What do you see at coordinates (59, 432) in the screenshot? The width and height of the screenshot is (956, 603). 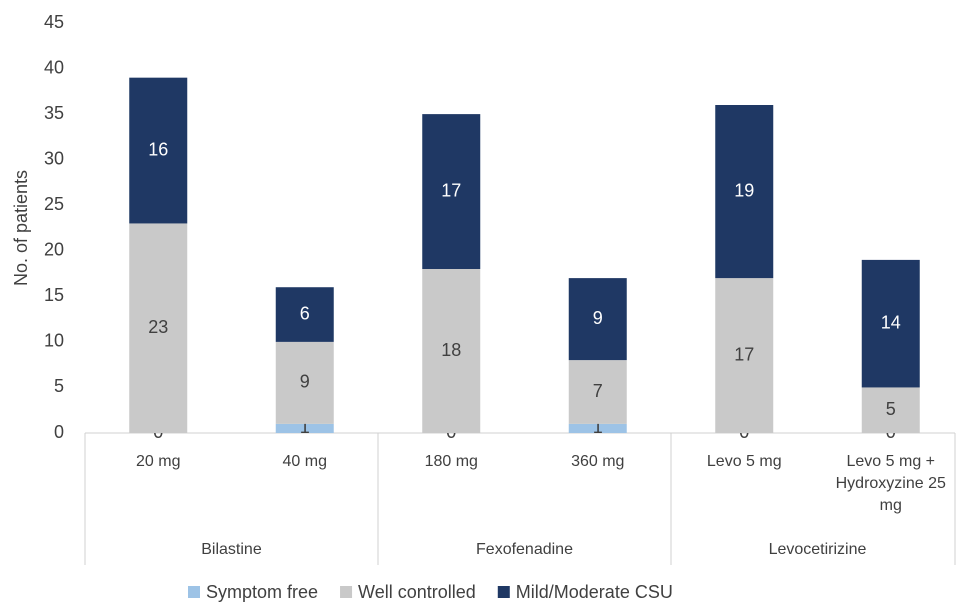 I see `y-tick-label: 0` at bounding box center [59, 432].